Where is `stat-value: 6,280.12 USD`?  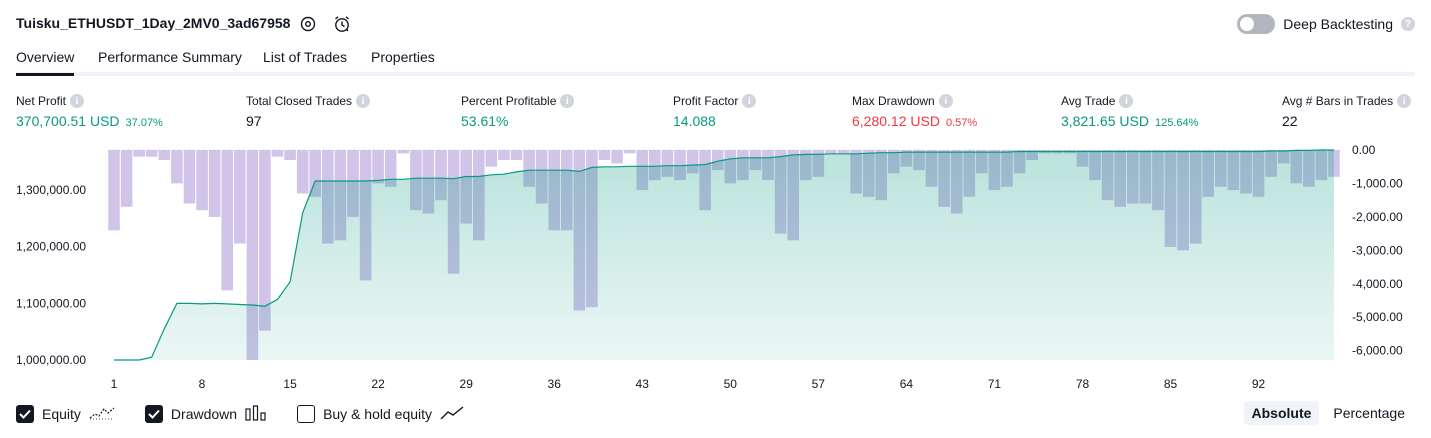
stat-value: 6,280.12 USD is located at coordinates (896, 121).